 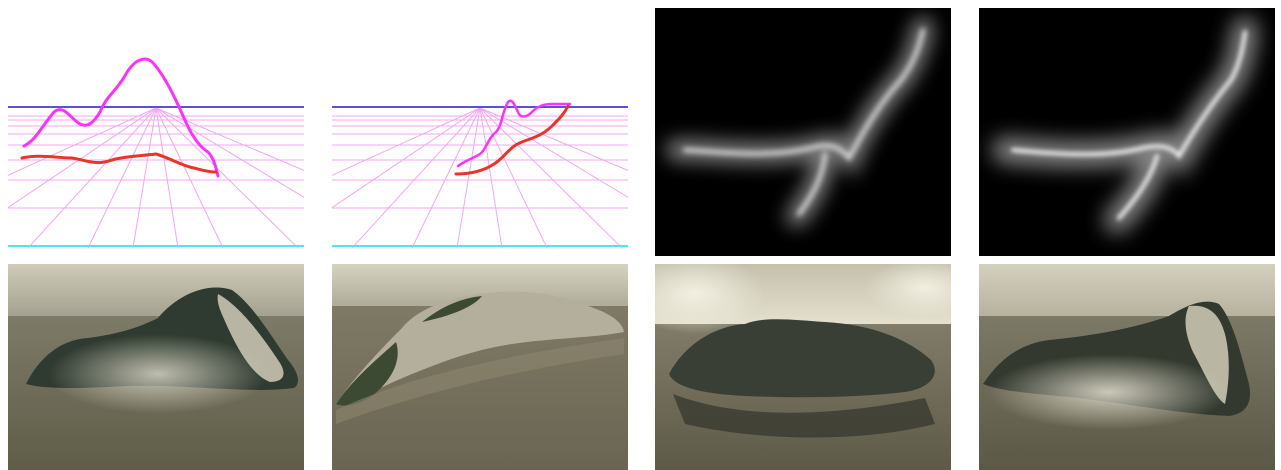 What do you see at coordinates (250, 338) in the screenshot?
I see `cliff-face` at bounding box center [250, 338].